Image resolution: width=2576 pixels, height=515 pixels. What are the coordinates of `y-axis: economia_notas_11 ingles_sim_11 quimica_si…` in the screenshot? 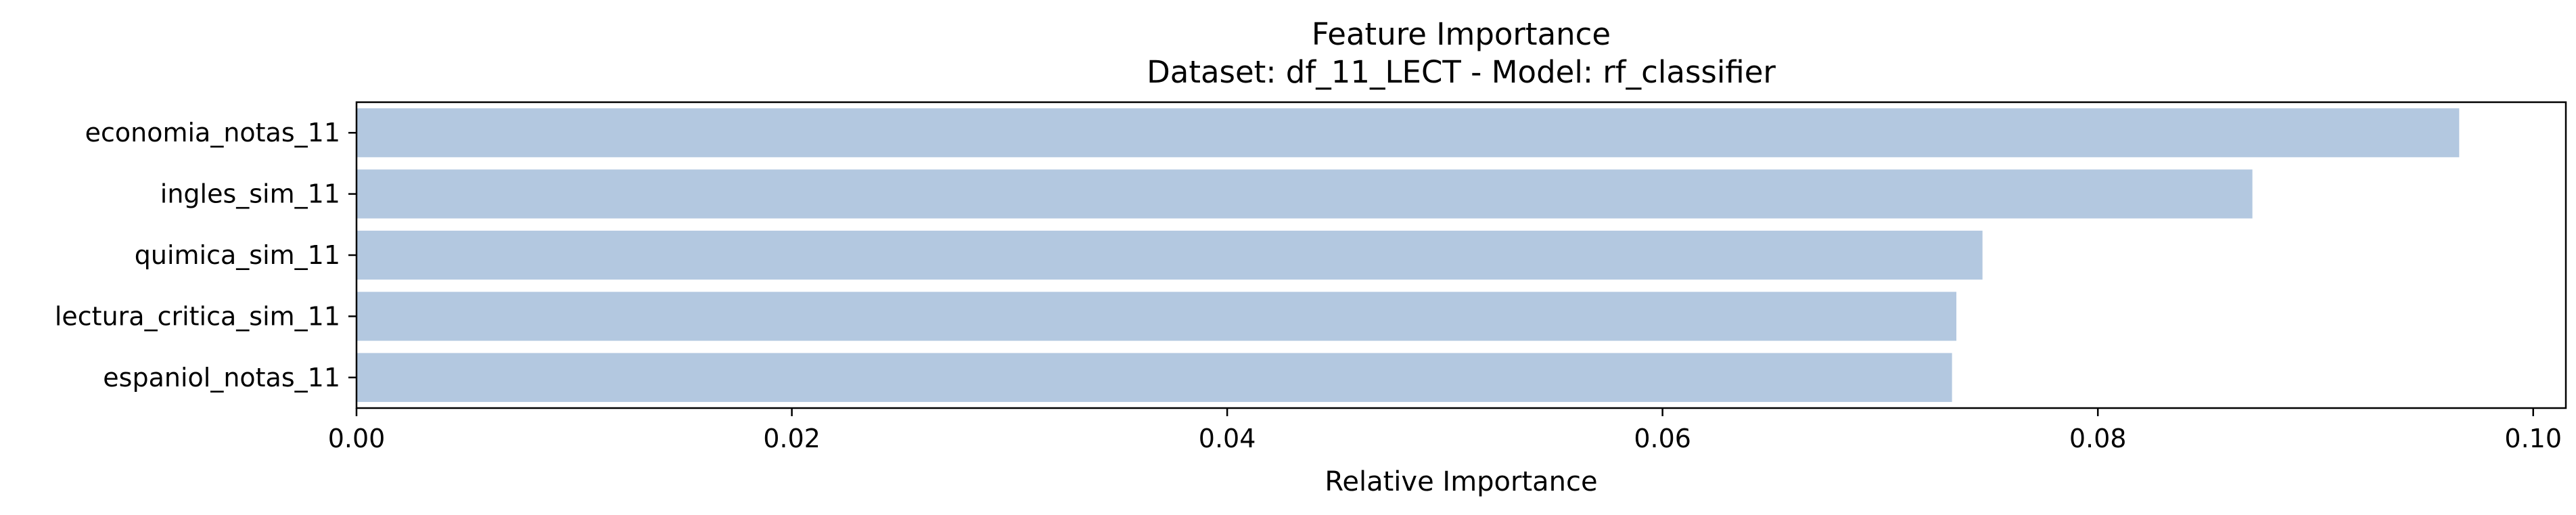 It's located at (205, 256).